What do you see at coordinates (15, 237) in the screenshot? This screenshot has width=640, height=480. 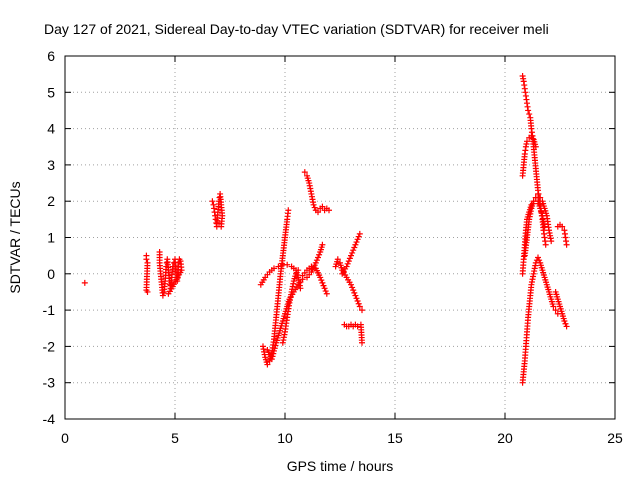 I see `y-axis-label: SDTVAR / TECUs` at bounding box center [15, 237].